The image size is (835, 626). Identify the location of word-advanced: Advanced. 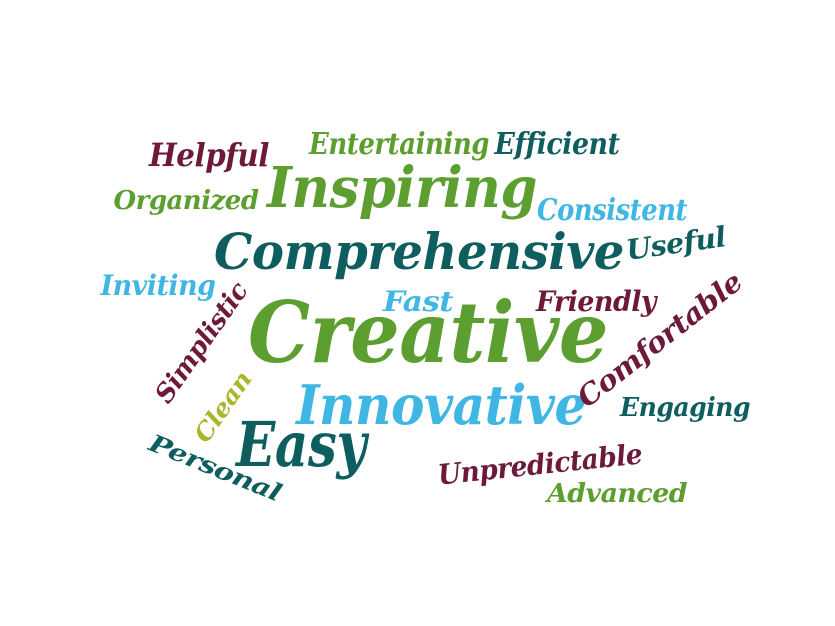
(617, 494).